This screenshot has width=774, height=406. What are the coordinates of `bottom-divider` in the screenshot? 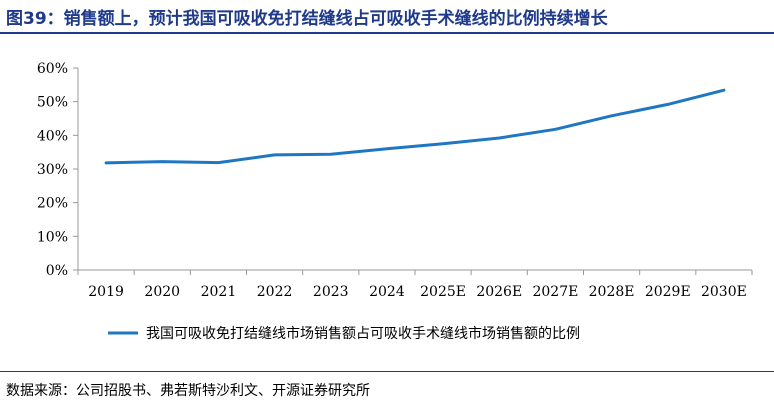 It's located at (387, 371).